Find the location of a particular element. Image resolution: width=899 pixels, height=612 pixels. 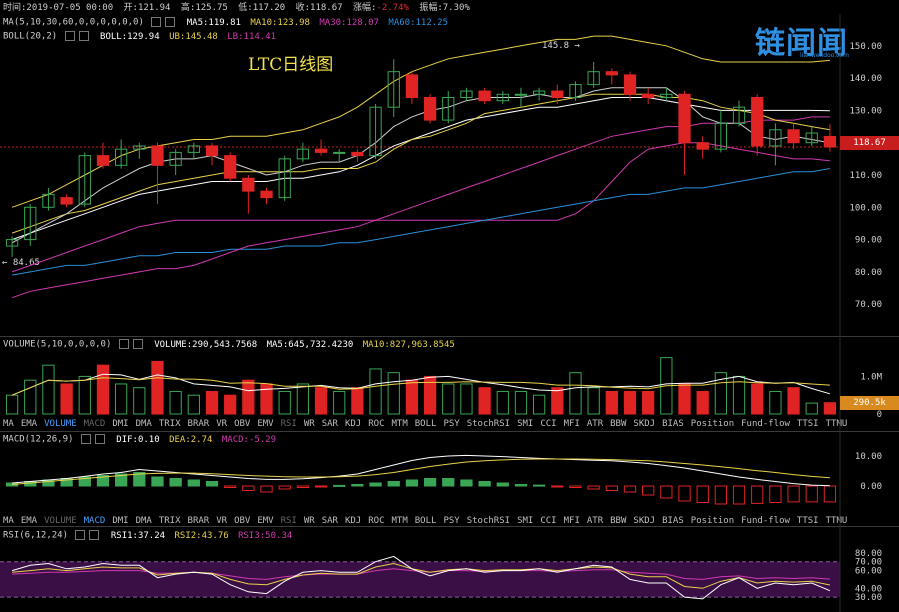

amplitude-label: 振幅: is located at coordinates (431, 8).